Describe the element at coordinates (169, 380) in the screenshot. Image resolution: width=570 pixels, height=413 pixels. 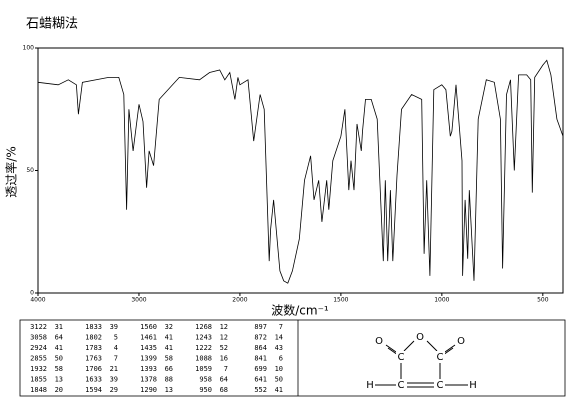
I see `transmittance-cell: 88` at that location.